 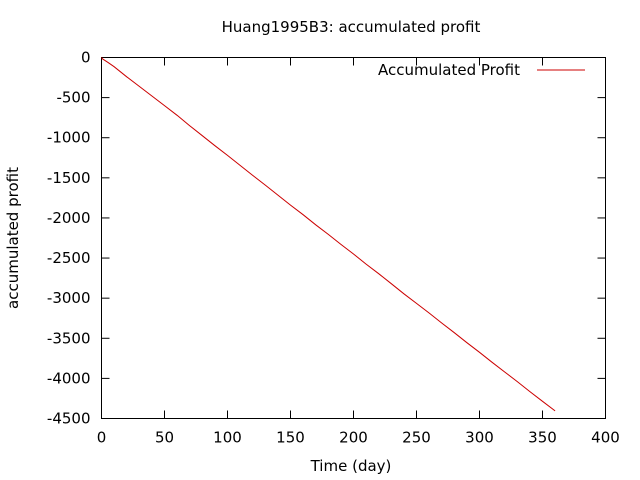 What do you see at coordinates (290, 438) in the screenshot?
I see `x-tick-label: 150` at bounding box center [290, 438].